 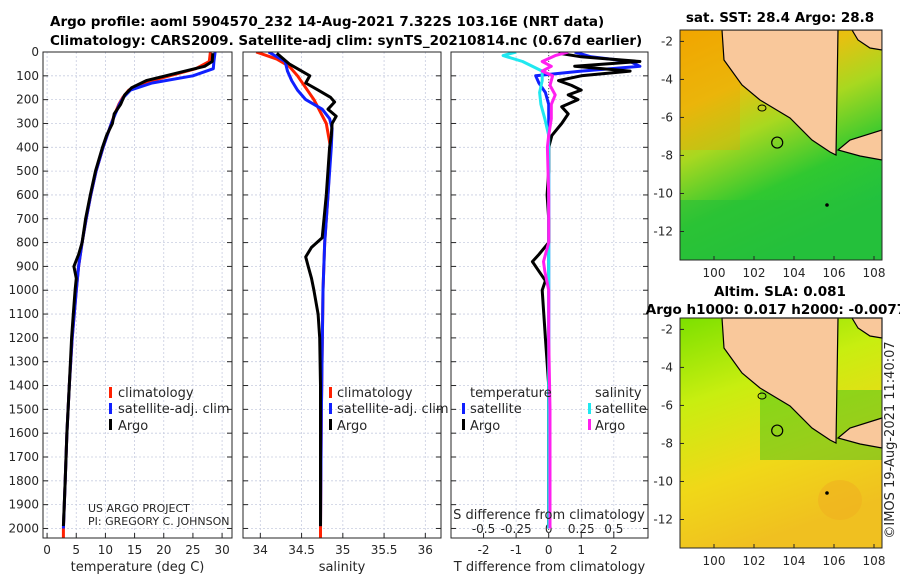 I want to click on x-axis-label: salinity, so click(x=342, y=567).